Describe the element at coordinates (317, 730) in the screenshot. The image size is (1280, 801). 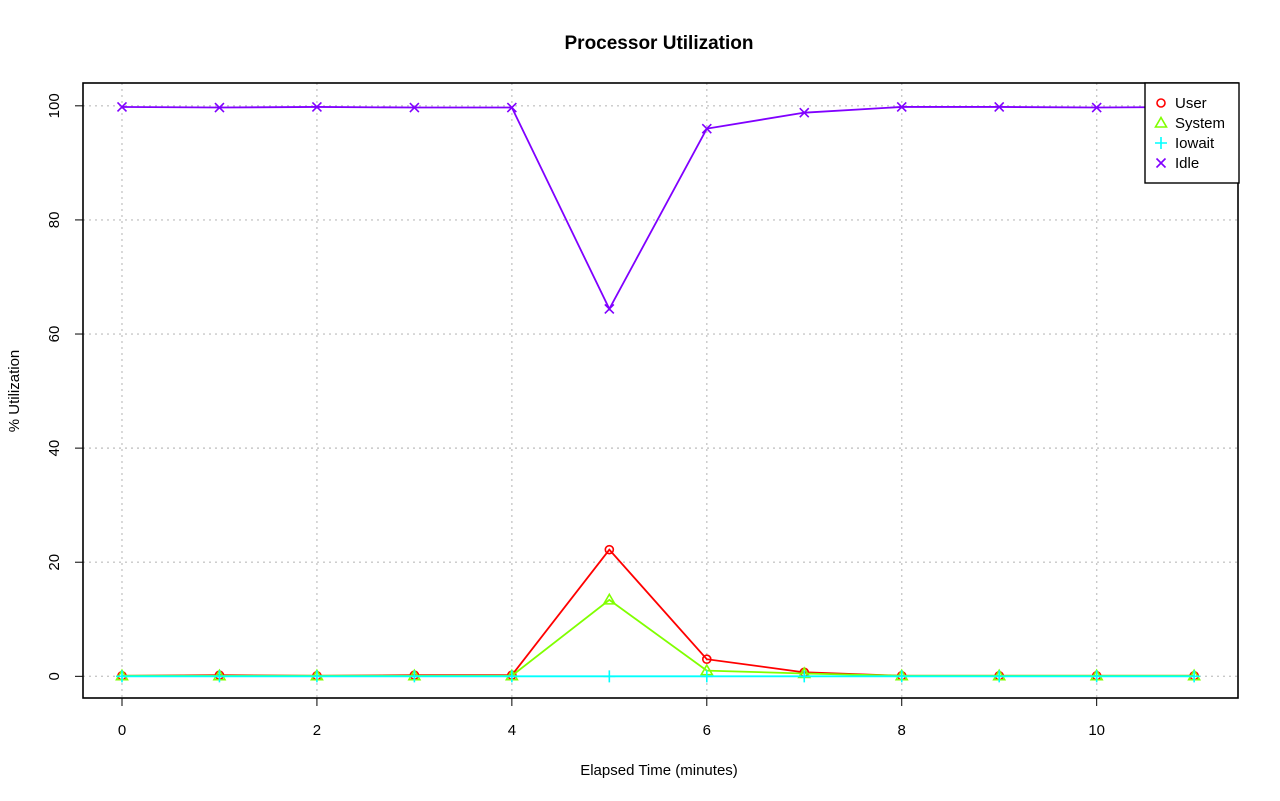
I see `x-tick-label: 2` at that location.